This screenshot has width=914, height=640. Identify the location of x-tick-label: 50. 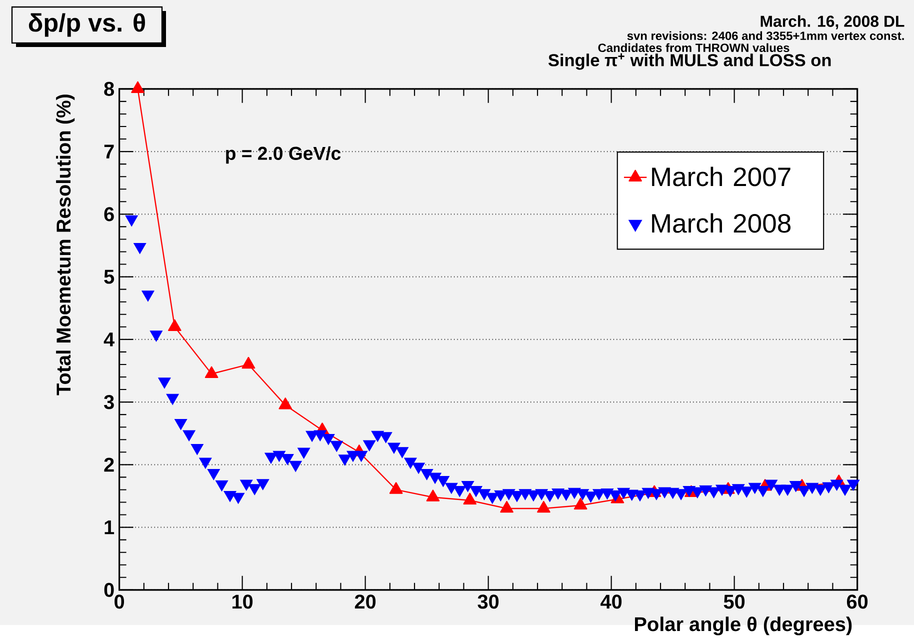
(734, 601).